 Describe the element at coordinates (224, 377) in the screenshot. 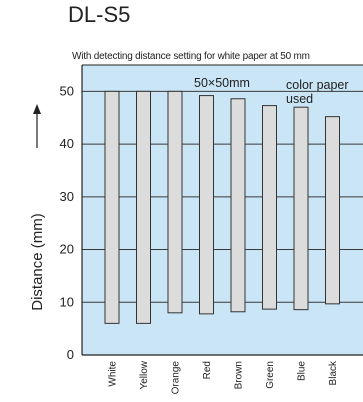

I see `x-category-labels: White Yellow Orange Red Brown Green Blue Black` at that location.